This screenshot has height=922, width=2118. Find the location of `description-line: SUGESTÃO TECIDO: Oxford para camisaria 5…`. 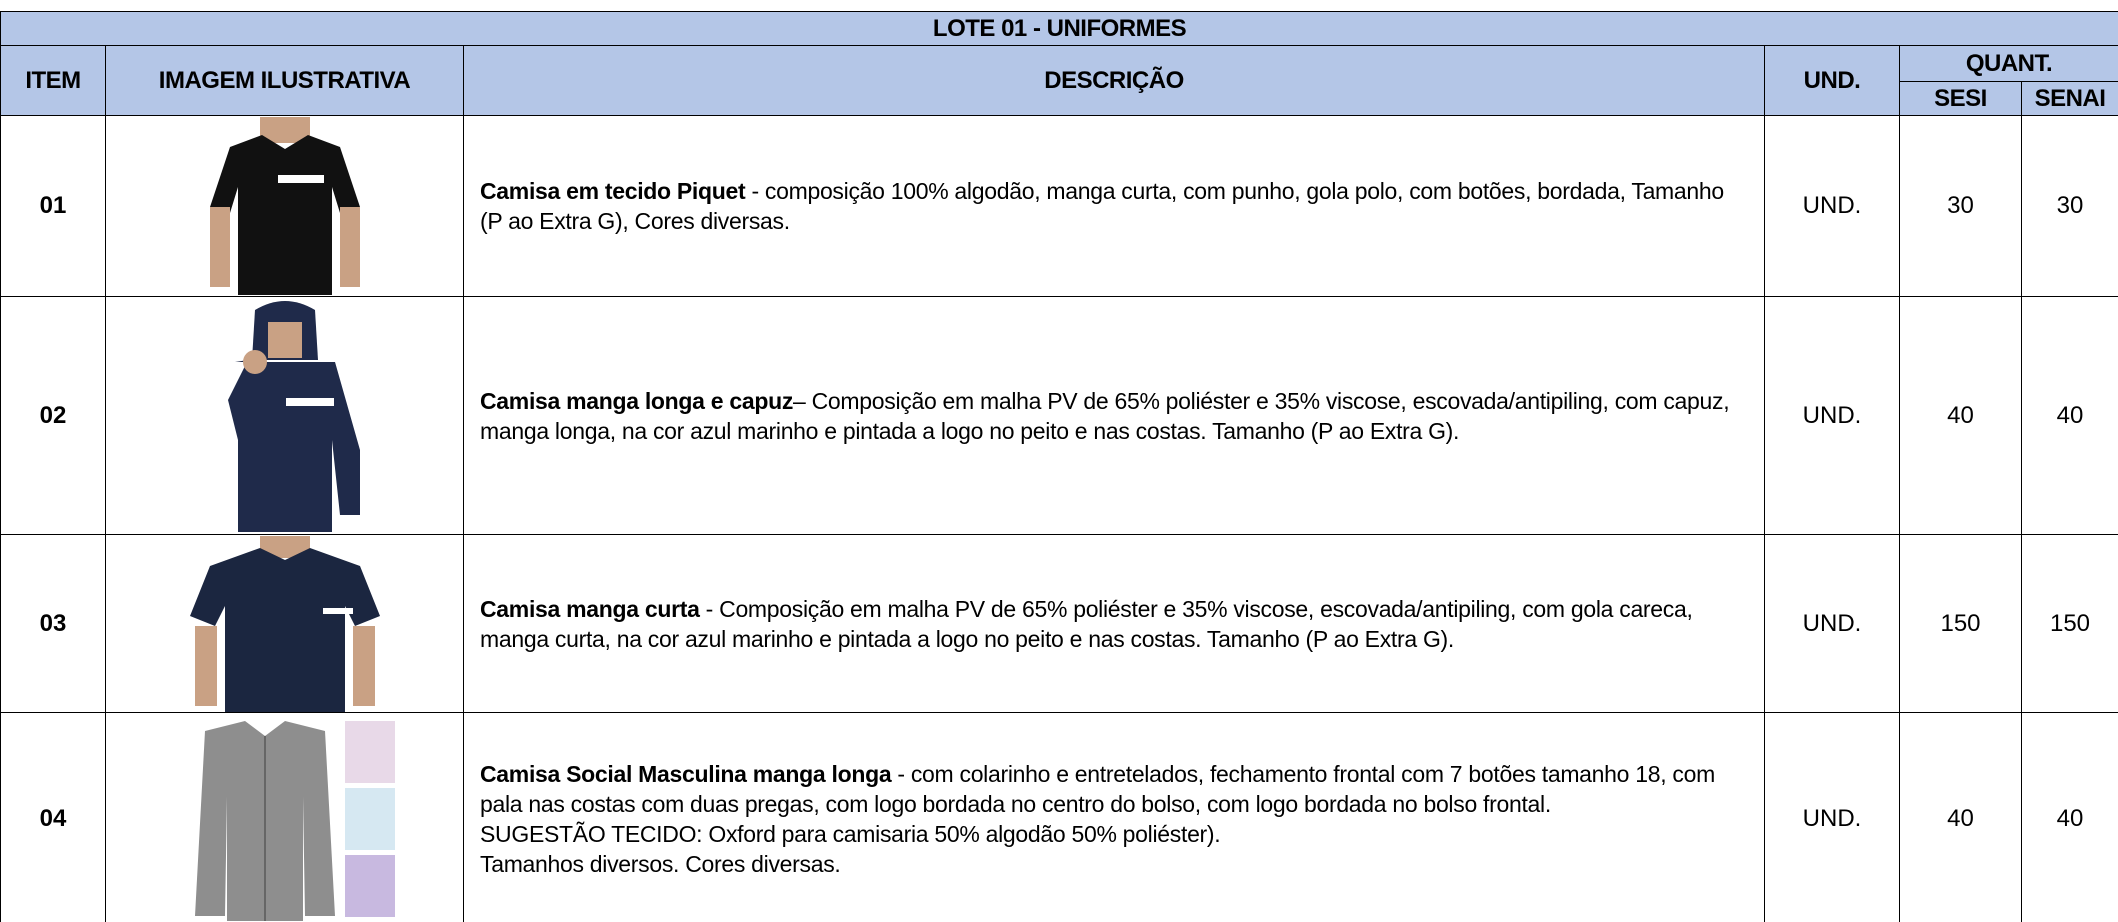

description-line: SUGESTÃO TECIDO: Oxford para camisaria 5… is located at coordinates (850, 833).